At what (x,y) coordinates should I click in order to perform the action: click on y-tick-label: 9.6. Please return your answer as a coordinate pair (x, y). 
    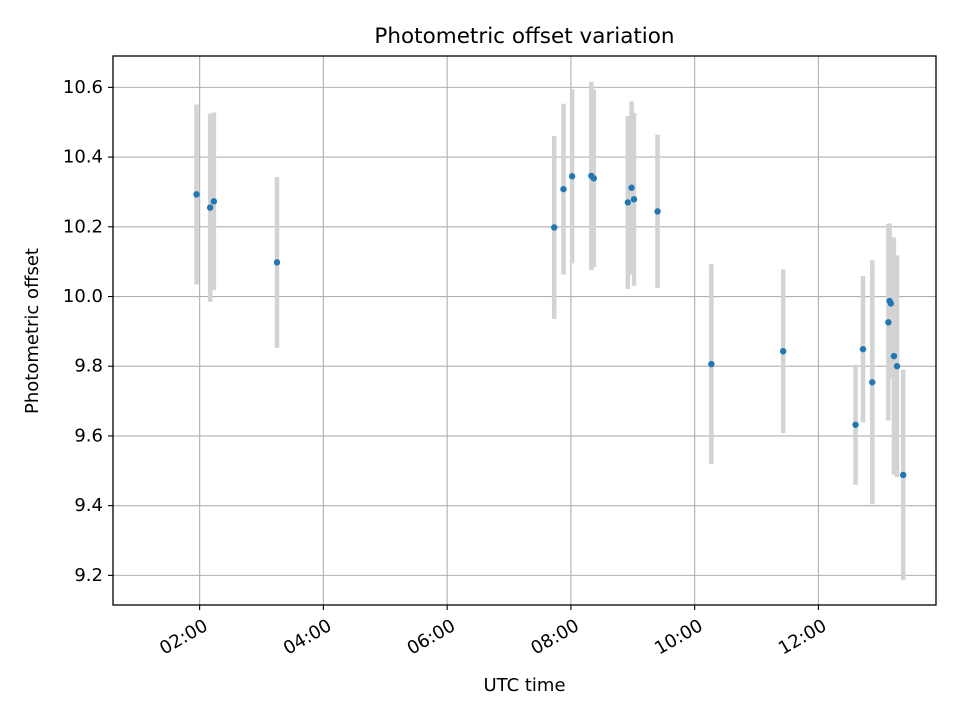
    Looking at the image, I should click on (88, 435).